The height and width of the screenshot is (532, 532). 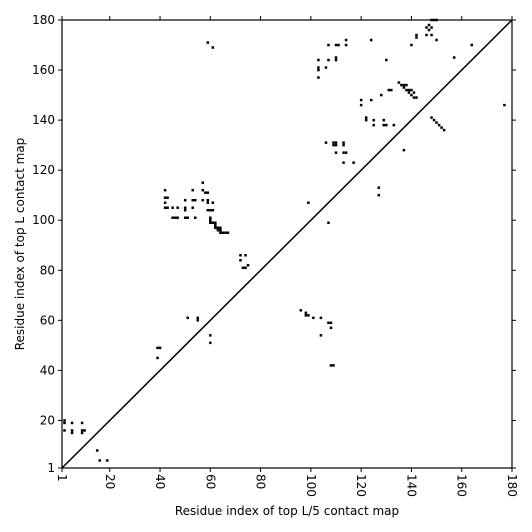 I want to click on y-tick-label: 160, so click(x=43, y=70).